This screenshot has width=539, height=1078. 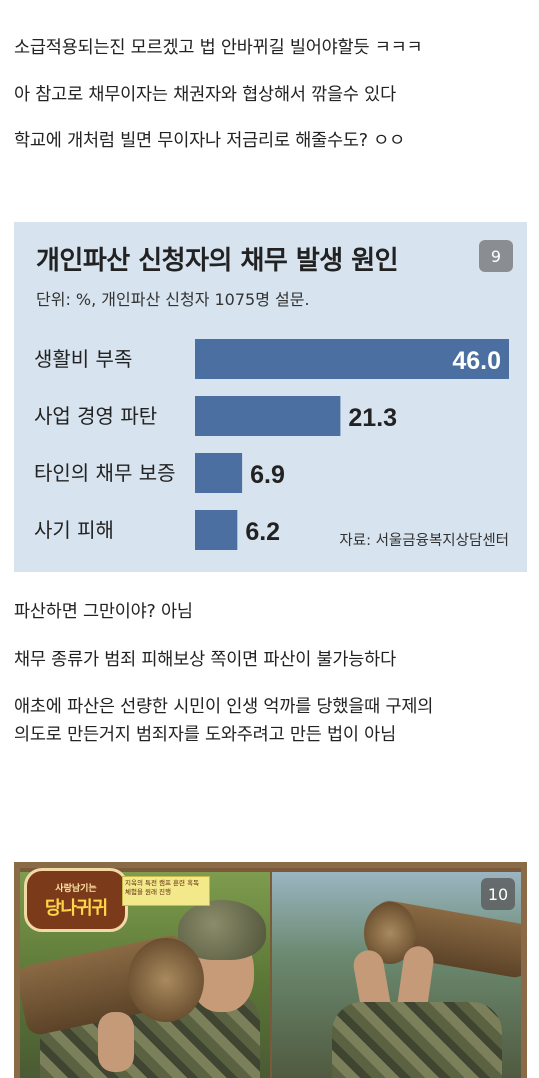 I want to click on category-label: 타인의 채무 보증, so click(x=105, y=473).